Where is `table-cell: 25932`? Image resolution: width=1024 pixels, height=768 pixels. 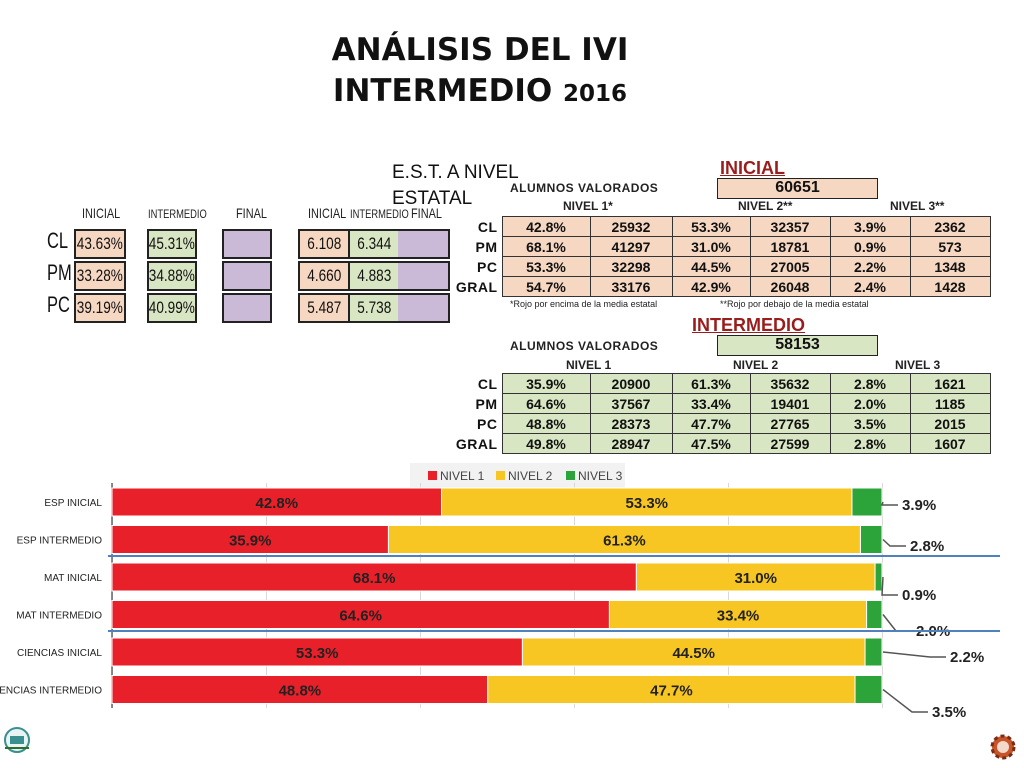
table-cell: 25932 is located at coordinates (631, 226).